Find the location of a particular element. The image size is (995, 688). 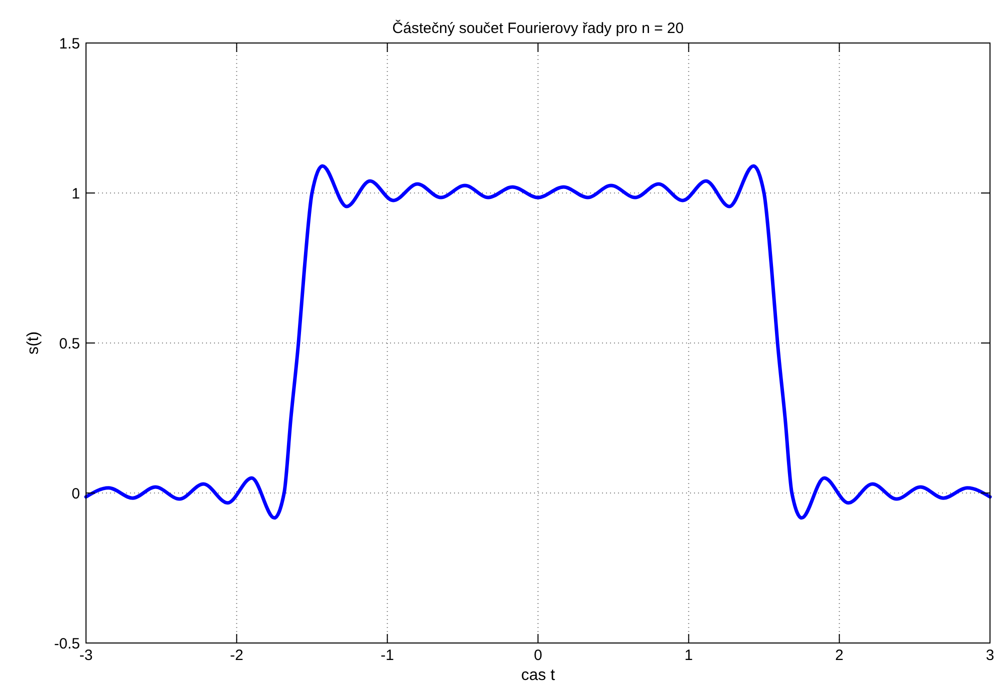

x-axis-title: cas t is located at coordinates (538, 675).